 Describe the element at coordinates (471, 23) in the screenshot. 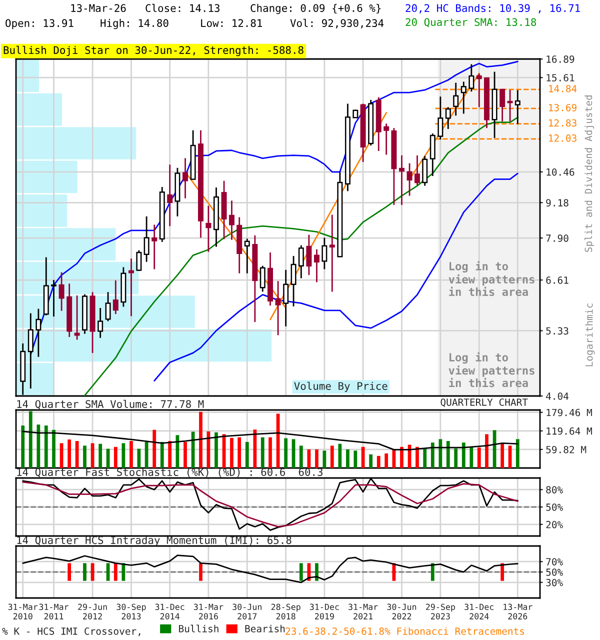

I see `text: 20 Quarter SMA: 13.18` at that location.